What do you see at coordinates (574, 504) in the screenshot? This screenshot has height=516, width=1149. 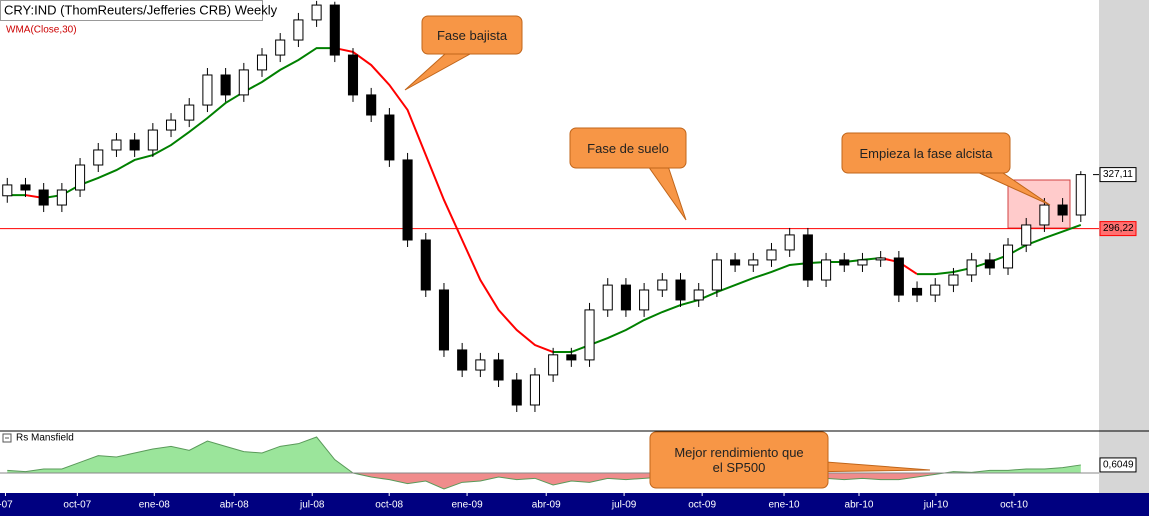 I see `time-axis-bar` at bounding box center [574, 504].